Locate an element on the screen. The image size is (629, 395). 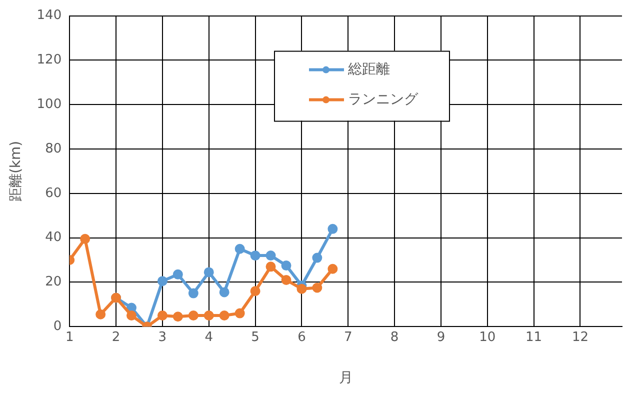
x-tick-label: 1 is located at coordinates (69, 337).